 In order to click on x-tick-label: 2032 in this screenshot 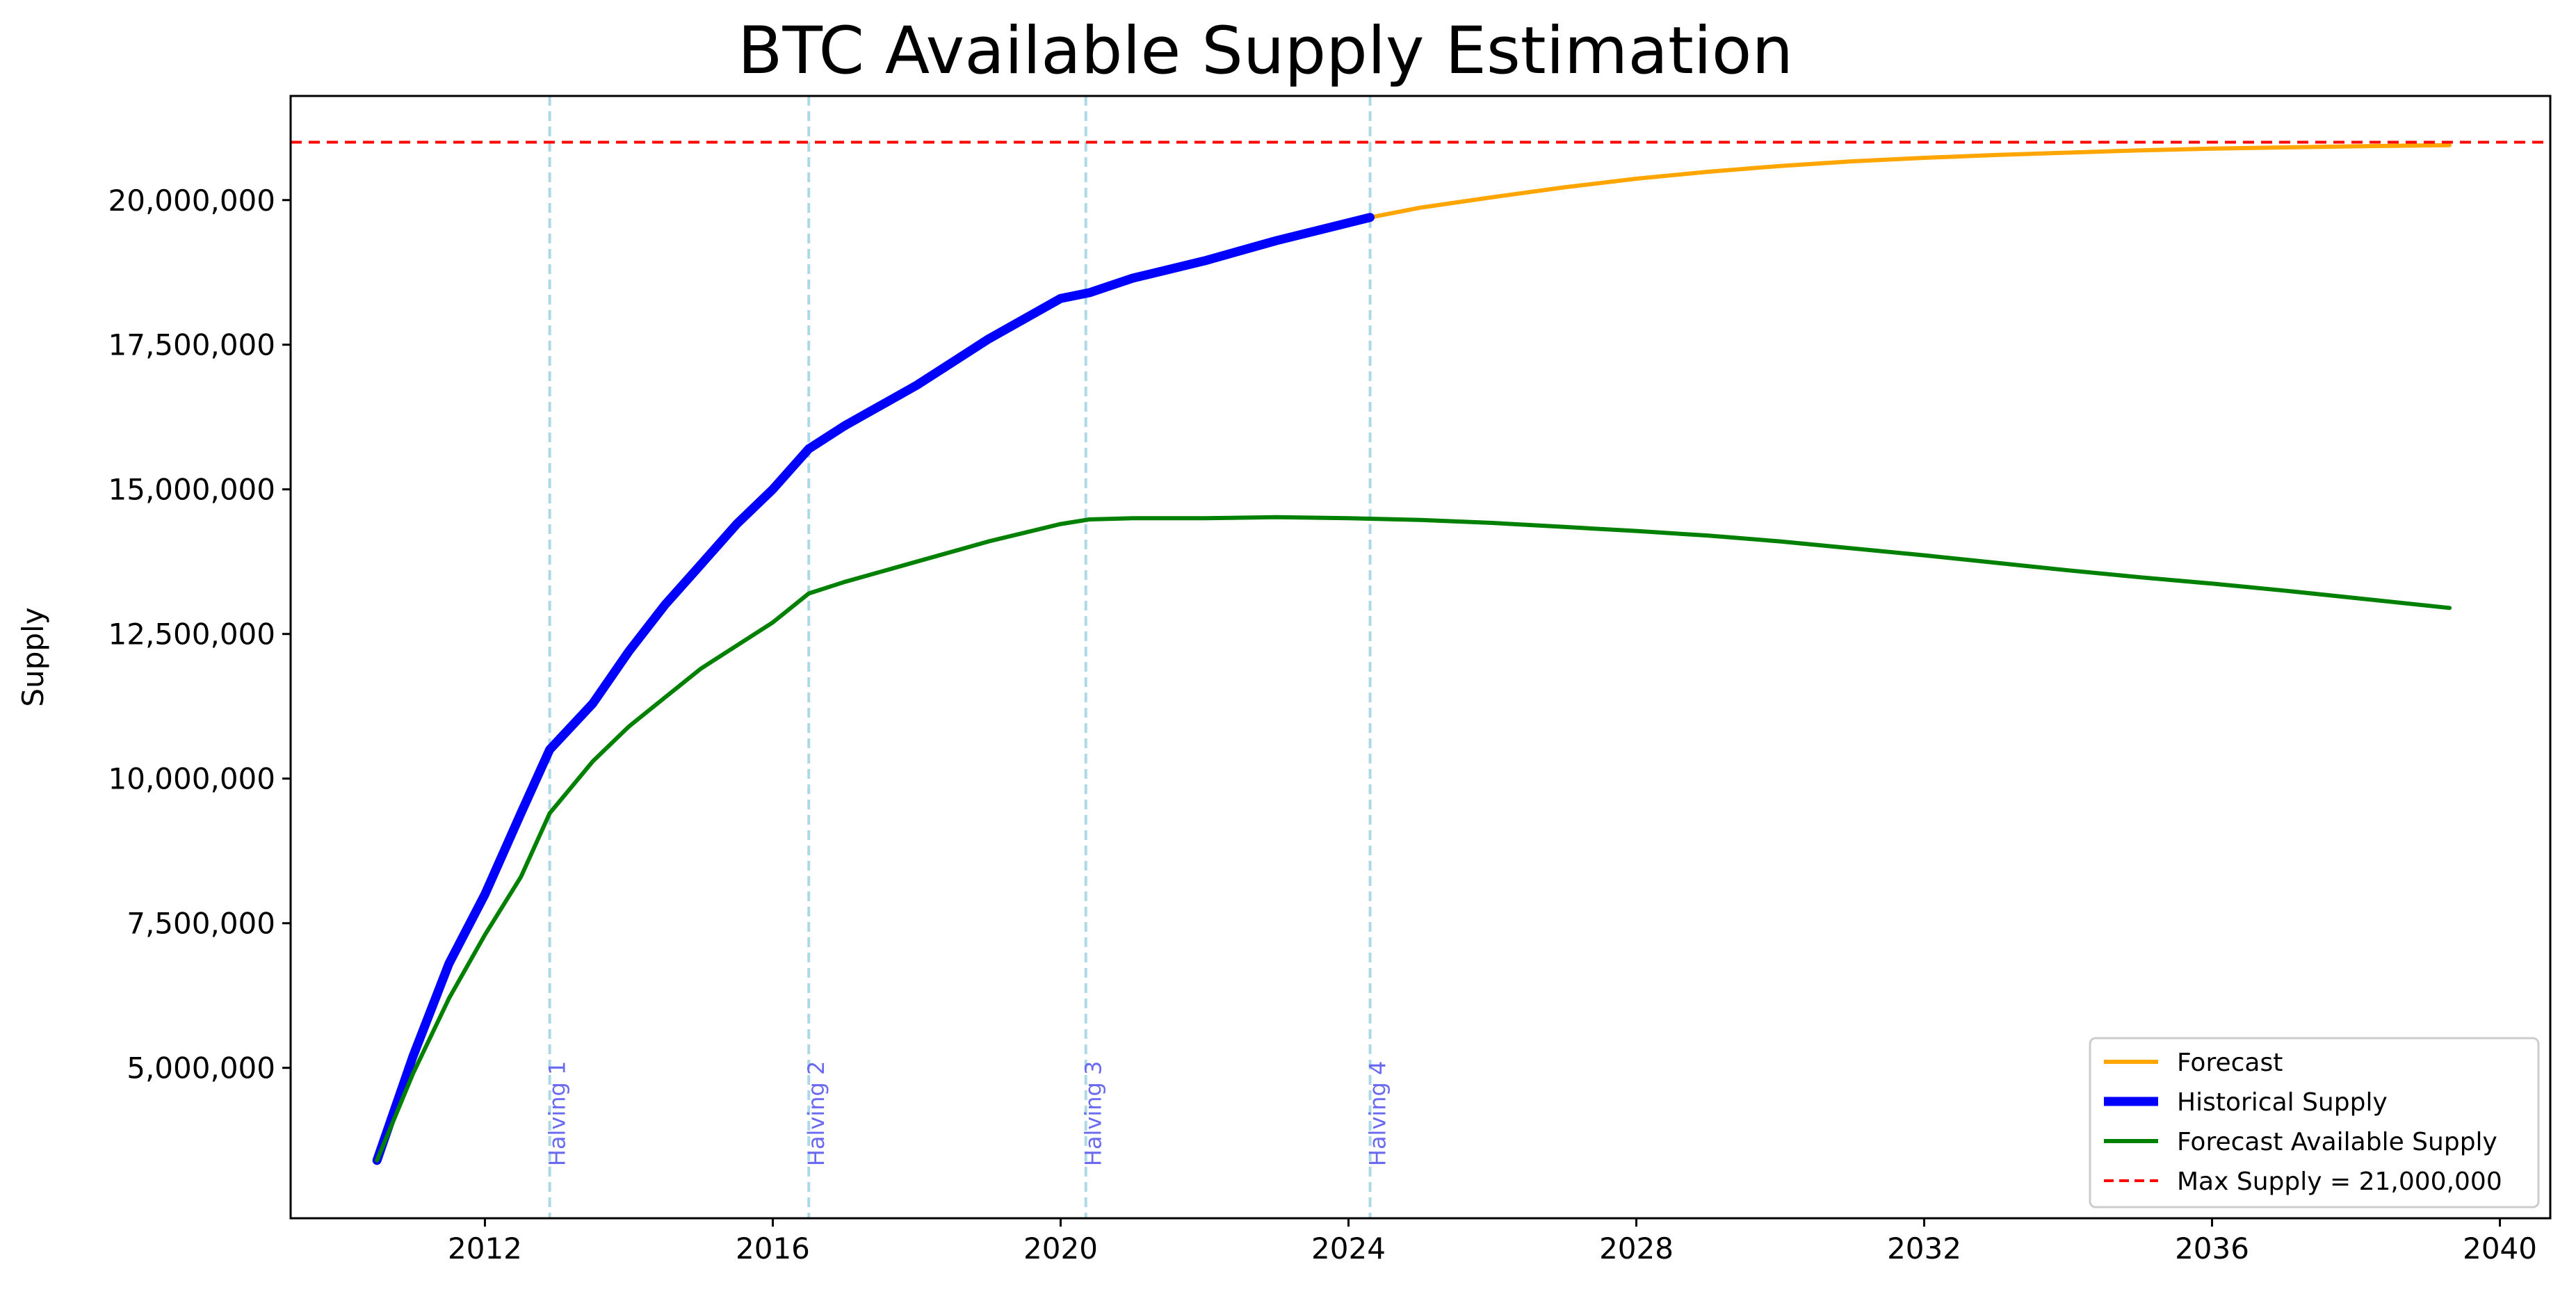, I will do `click(1924, 1248)`.